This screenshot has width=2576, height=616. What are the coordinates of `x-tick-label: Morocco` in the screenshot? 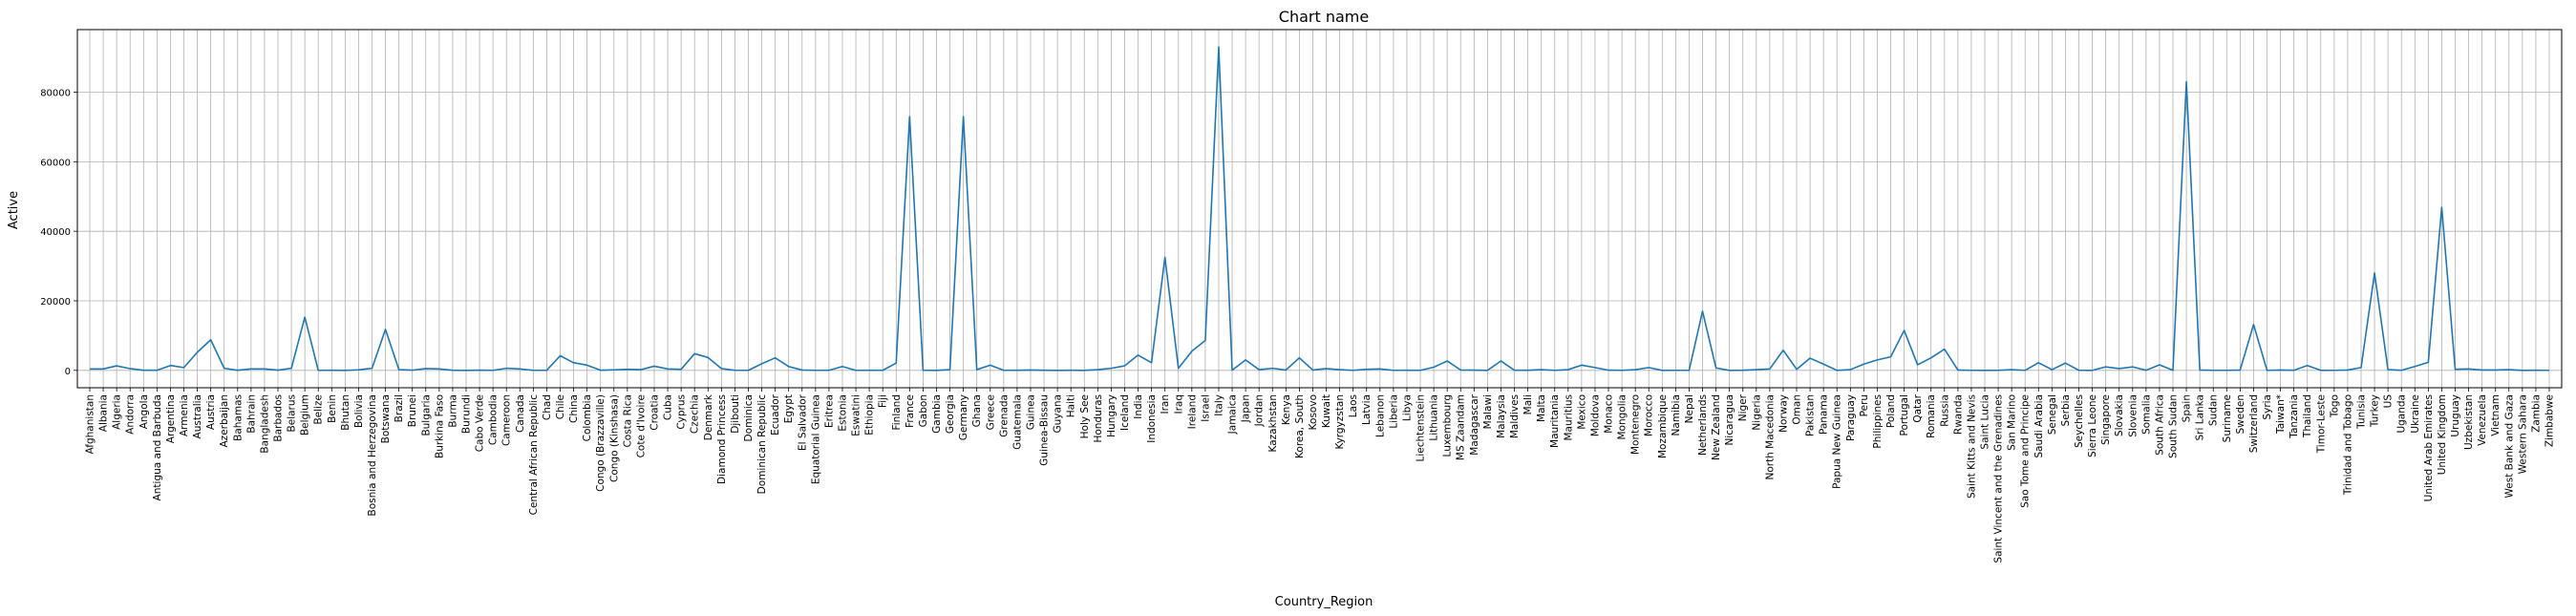 It's located at (1649, 415).